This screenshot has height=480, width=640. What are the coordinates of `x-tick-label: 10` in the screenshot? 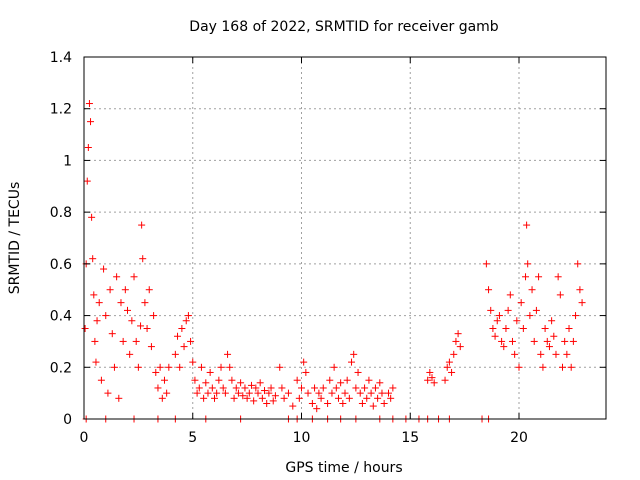 It's located at (302, 438).